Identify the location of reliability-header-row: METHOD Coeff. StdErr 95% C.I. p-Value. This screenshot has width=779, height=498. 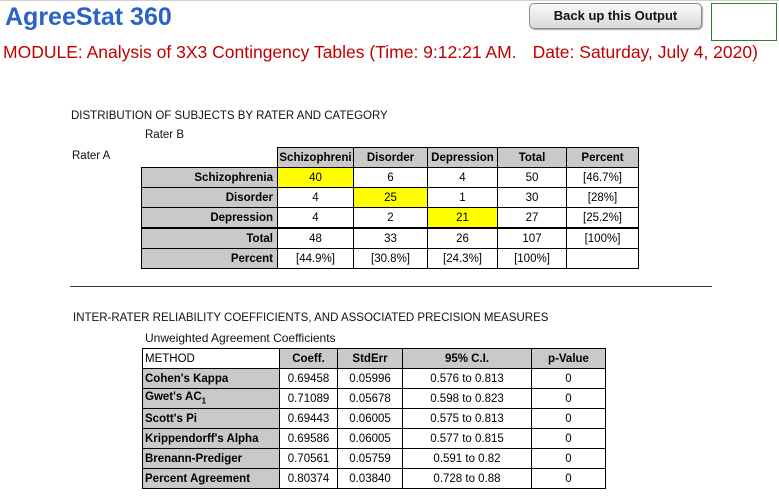
(374, 358).